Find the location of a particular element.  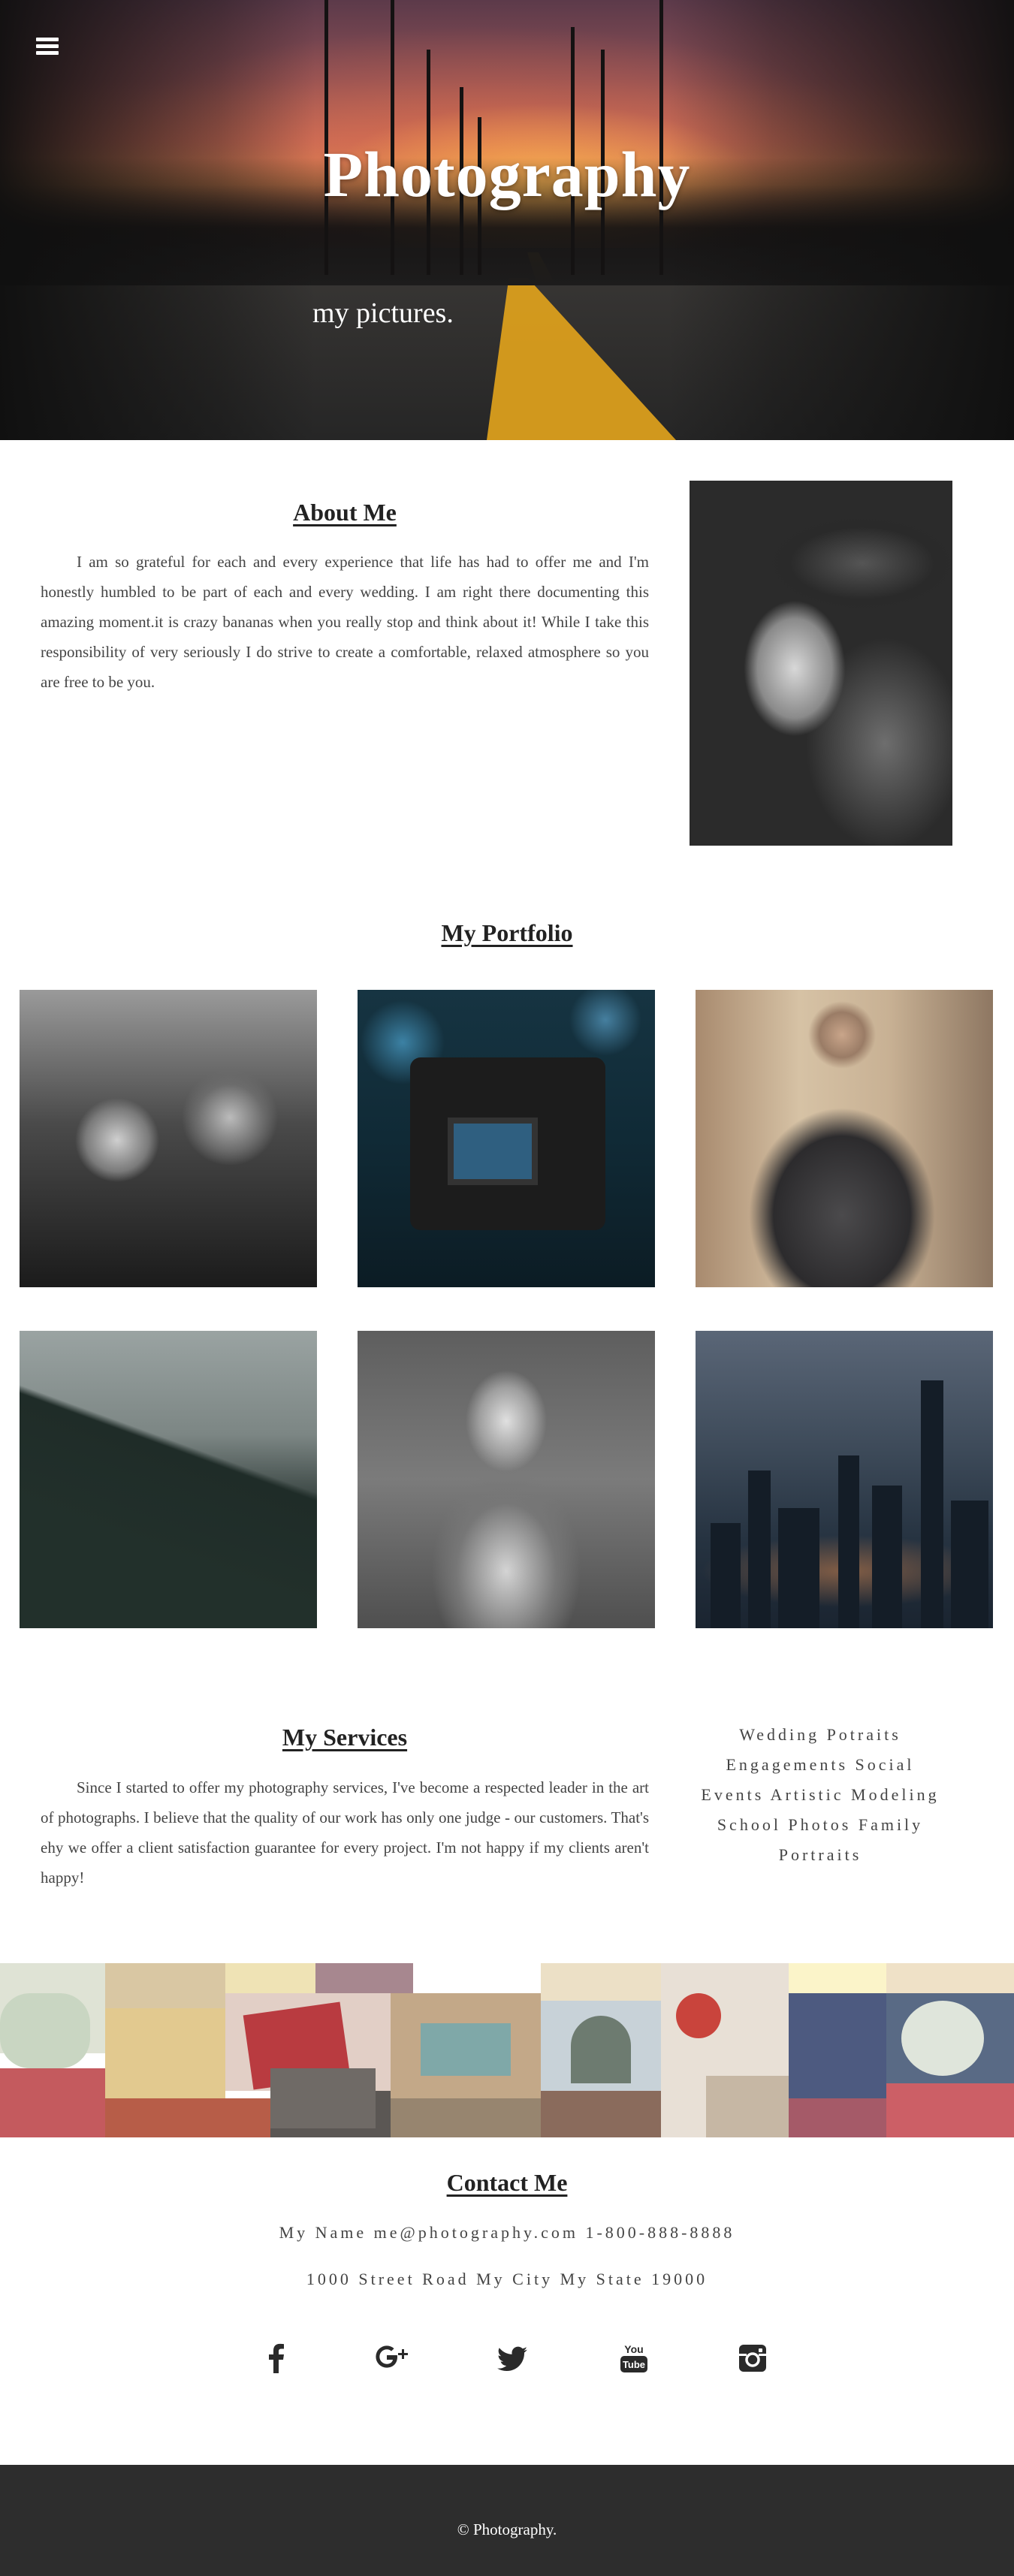

twitter-icon is located at coordinates (512, 2358).